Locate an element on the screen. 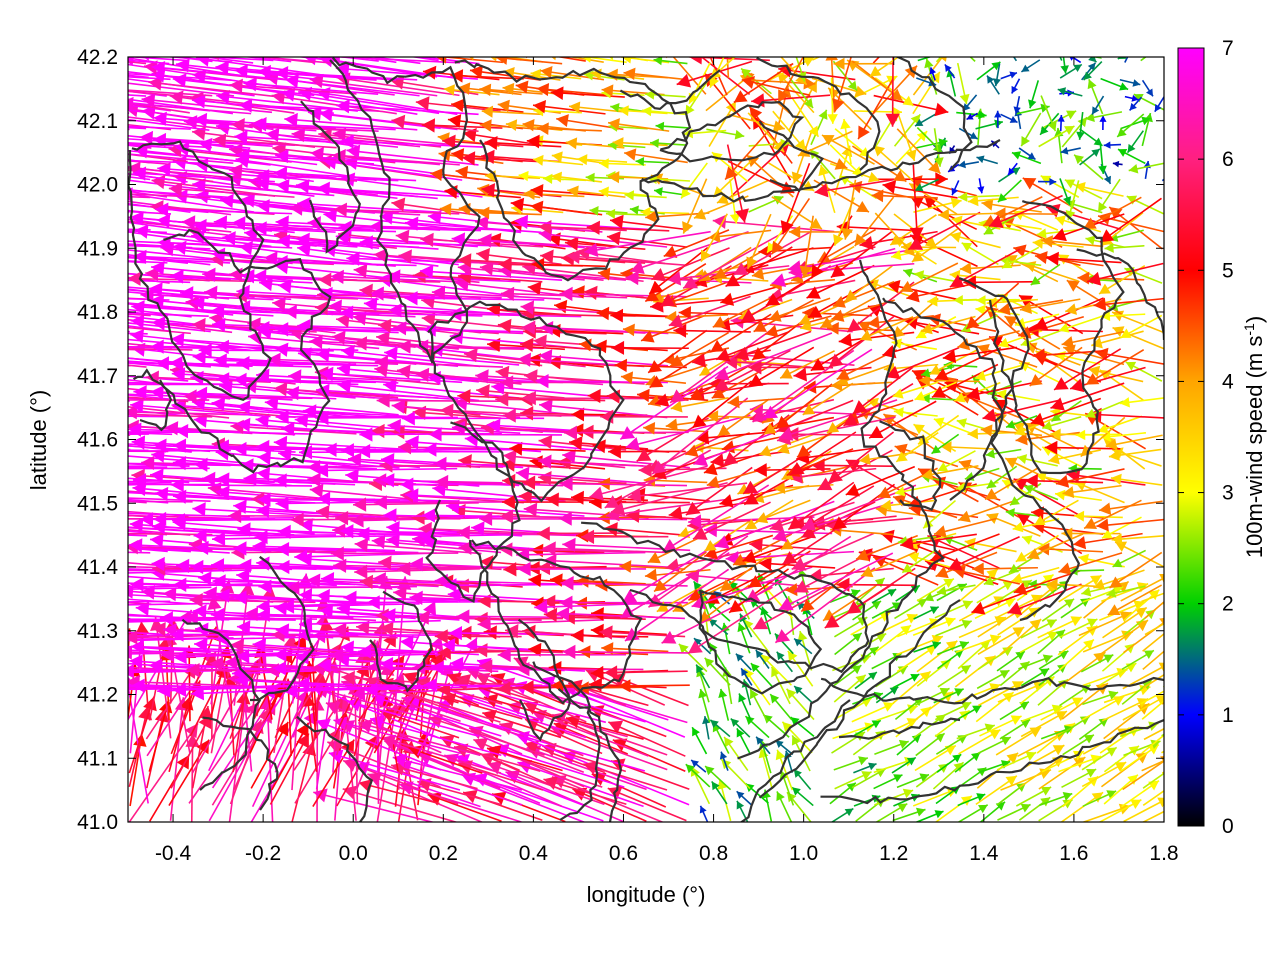 Image resolution: width=1280 pixels, height=960 pixels. colorbar-tick-label: 6 is located at coordinates (1228, 159).